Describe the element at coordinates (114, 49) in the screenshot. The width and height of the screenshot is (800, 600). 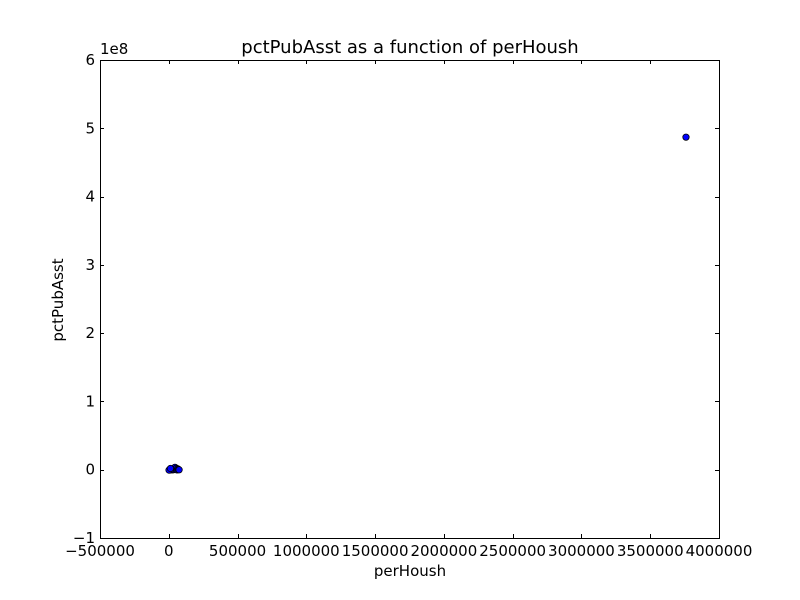
I see `y-offset-label: 1e8` at that location.